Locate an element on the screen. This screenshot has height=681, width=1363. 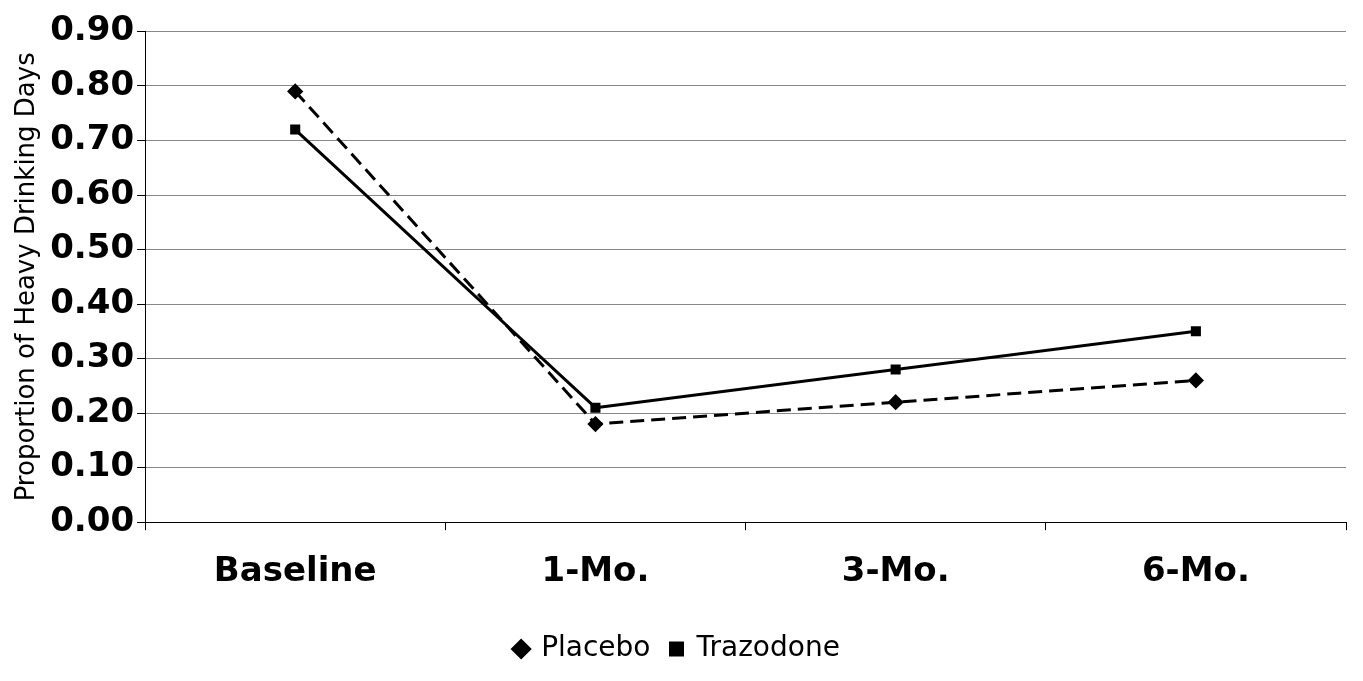
legend-label: Trazodone is located at coordinates (767, 647).